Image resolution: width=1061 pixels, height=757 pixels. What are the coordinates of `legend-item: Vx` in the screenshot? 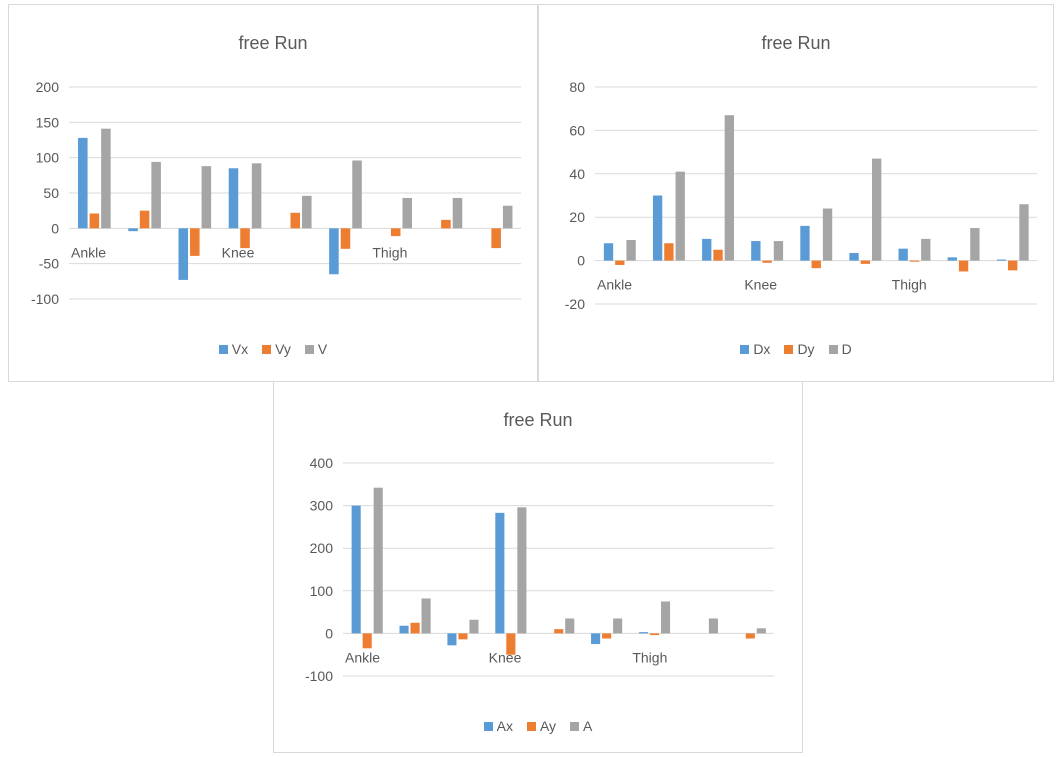 It's located at (233, 349).